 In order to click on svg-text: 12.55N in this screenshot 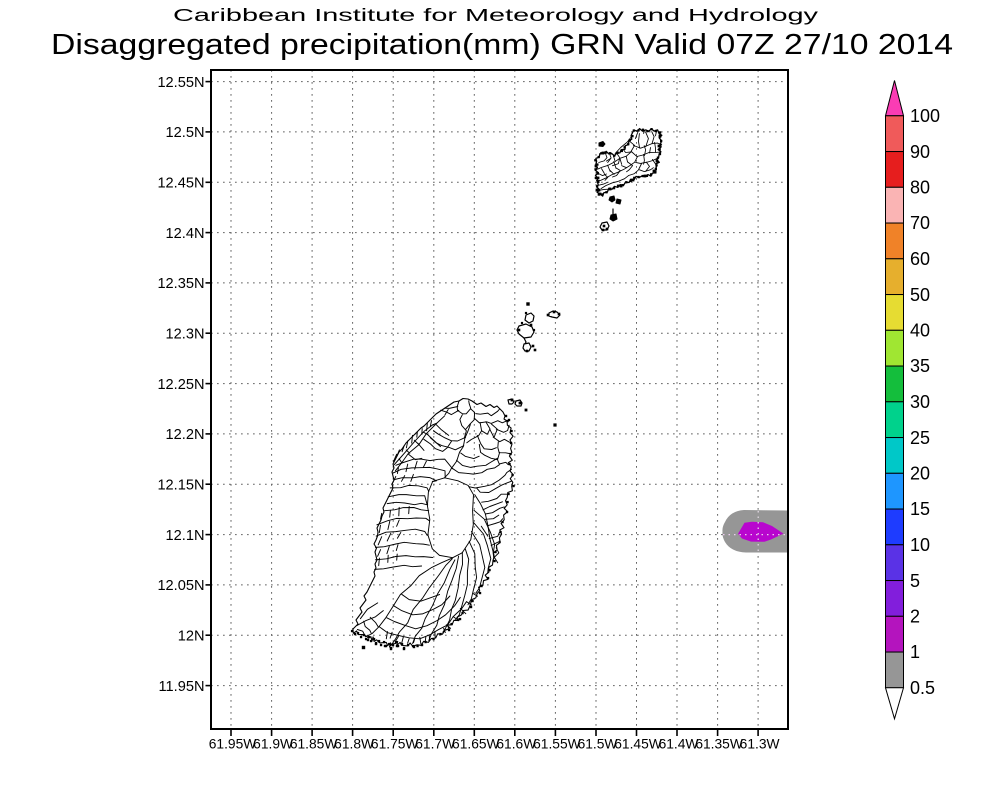, I will do `click(180, 83)`.